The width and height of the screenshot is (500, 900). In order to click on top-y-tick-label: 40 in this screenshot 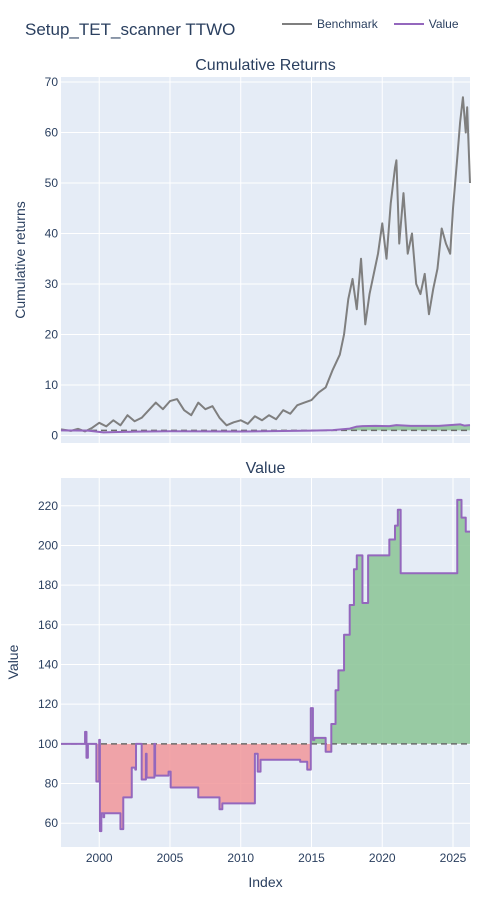, I will do `click(52, 233)`.